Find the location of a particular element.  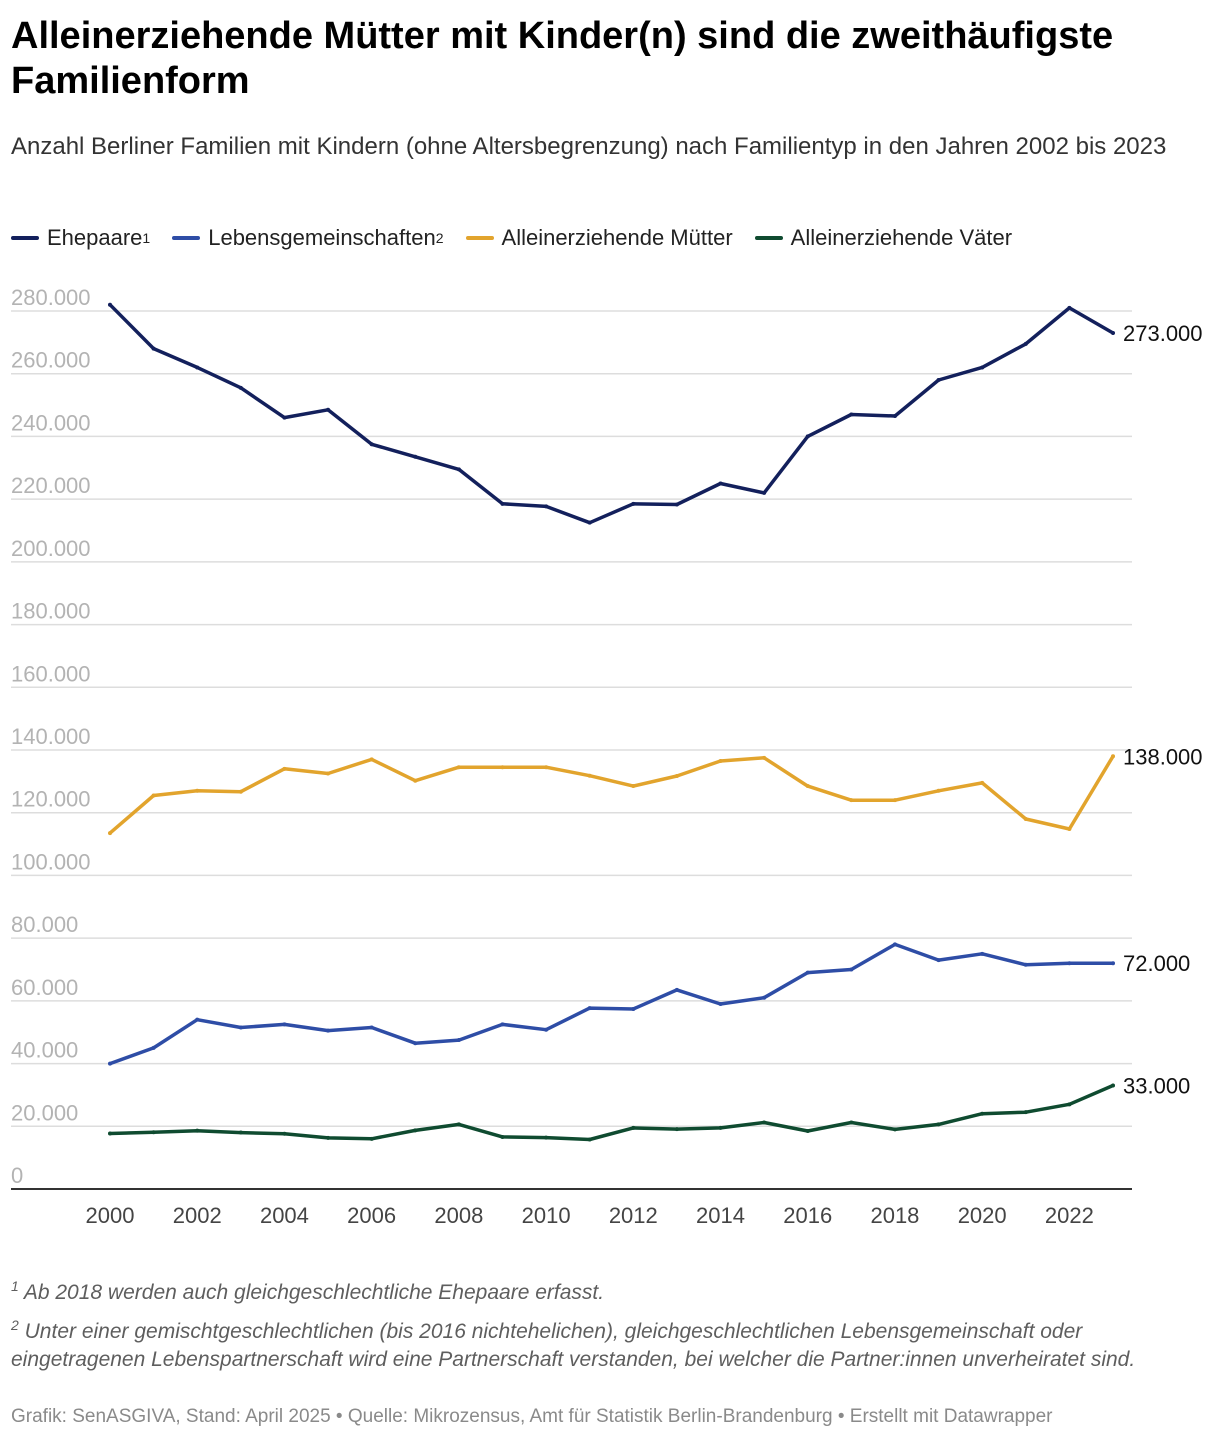

y-tick-label: 240.000 is located at coordinates (51, 422).